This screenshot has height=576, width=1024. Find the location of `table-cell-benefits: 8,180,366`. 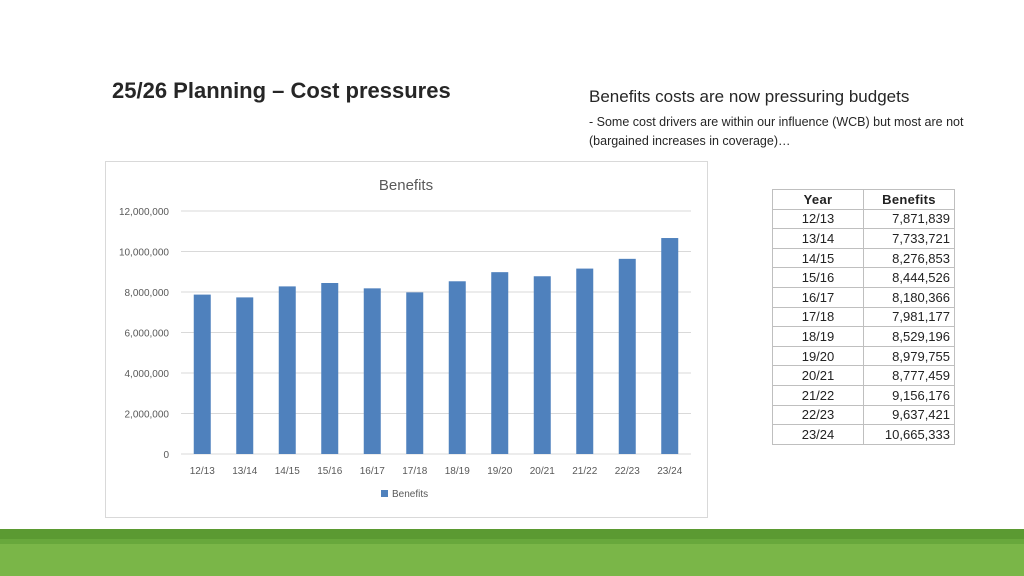

table-cell-benefits: 8,180,366 is located at coordinates (909, 297).